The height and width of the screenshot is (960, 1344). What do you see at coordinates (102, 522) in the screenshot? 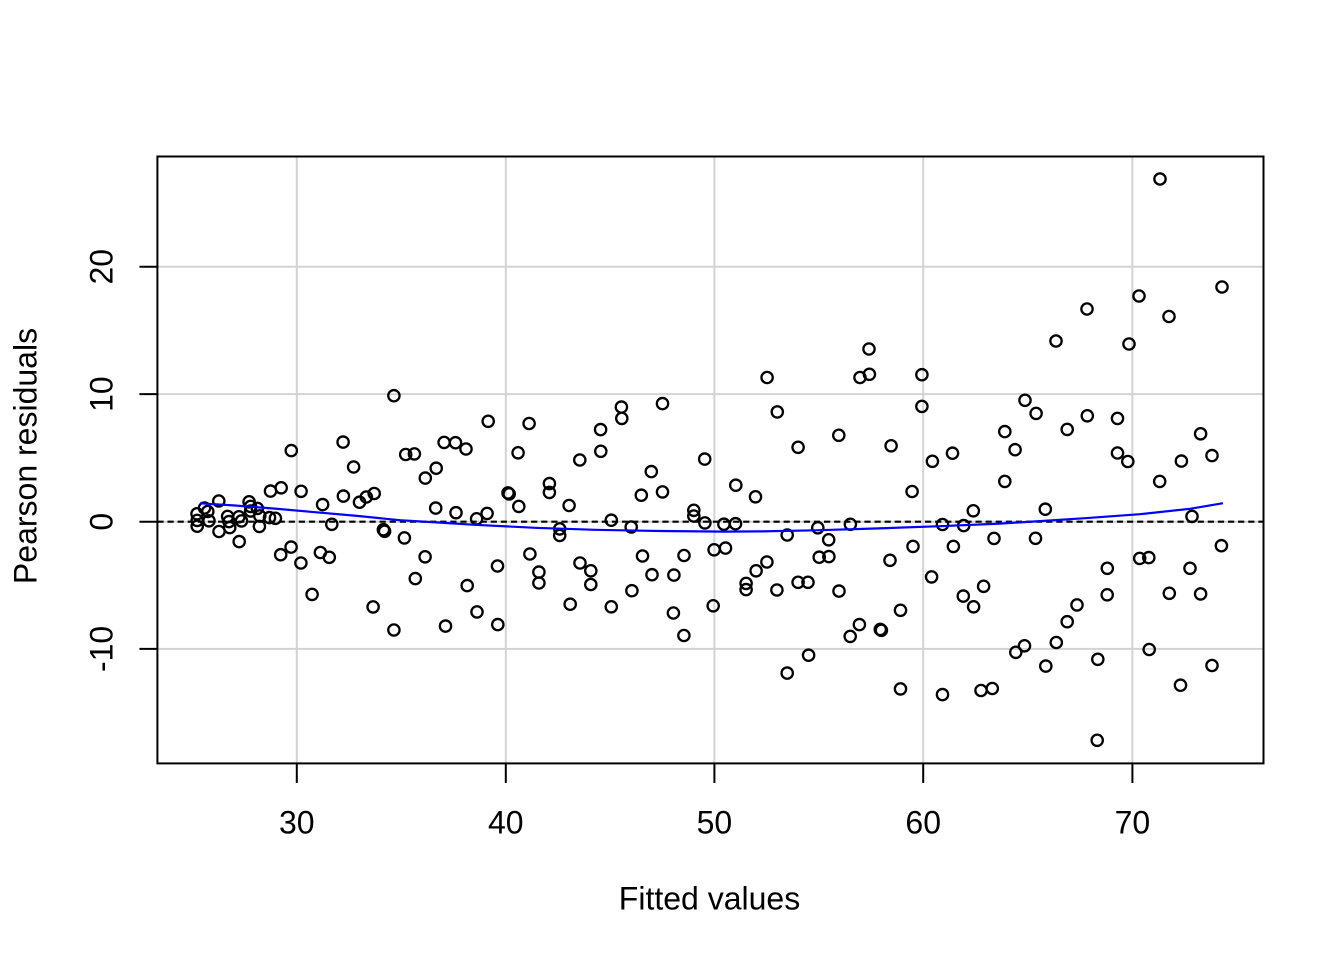
I see `svg-text: 0` at bounding box center [102, 522].